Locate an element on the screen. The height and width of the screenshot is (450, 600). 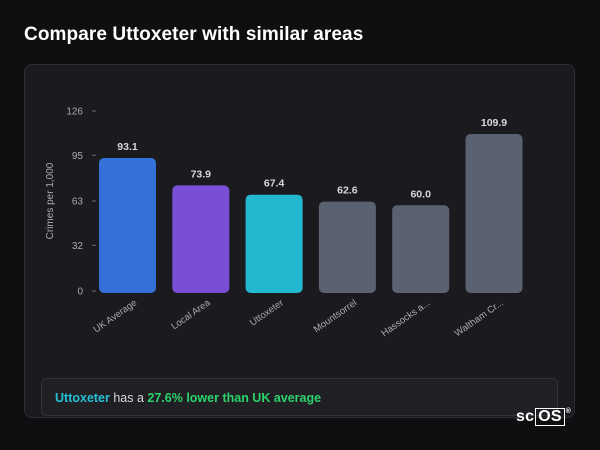
bar-value-label: 62.6 is located at coordinates (347, 191).